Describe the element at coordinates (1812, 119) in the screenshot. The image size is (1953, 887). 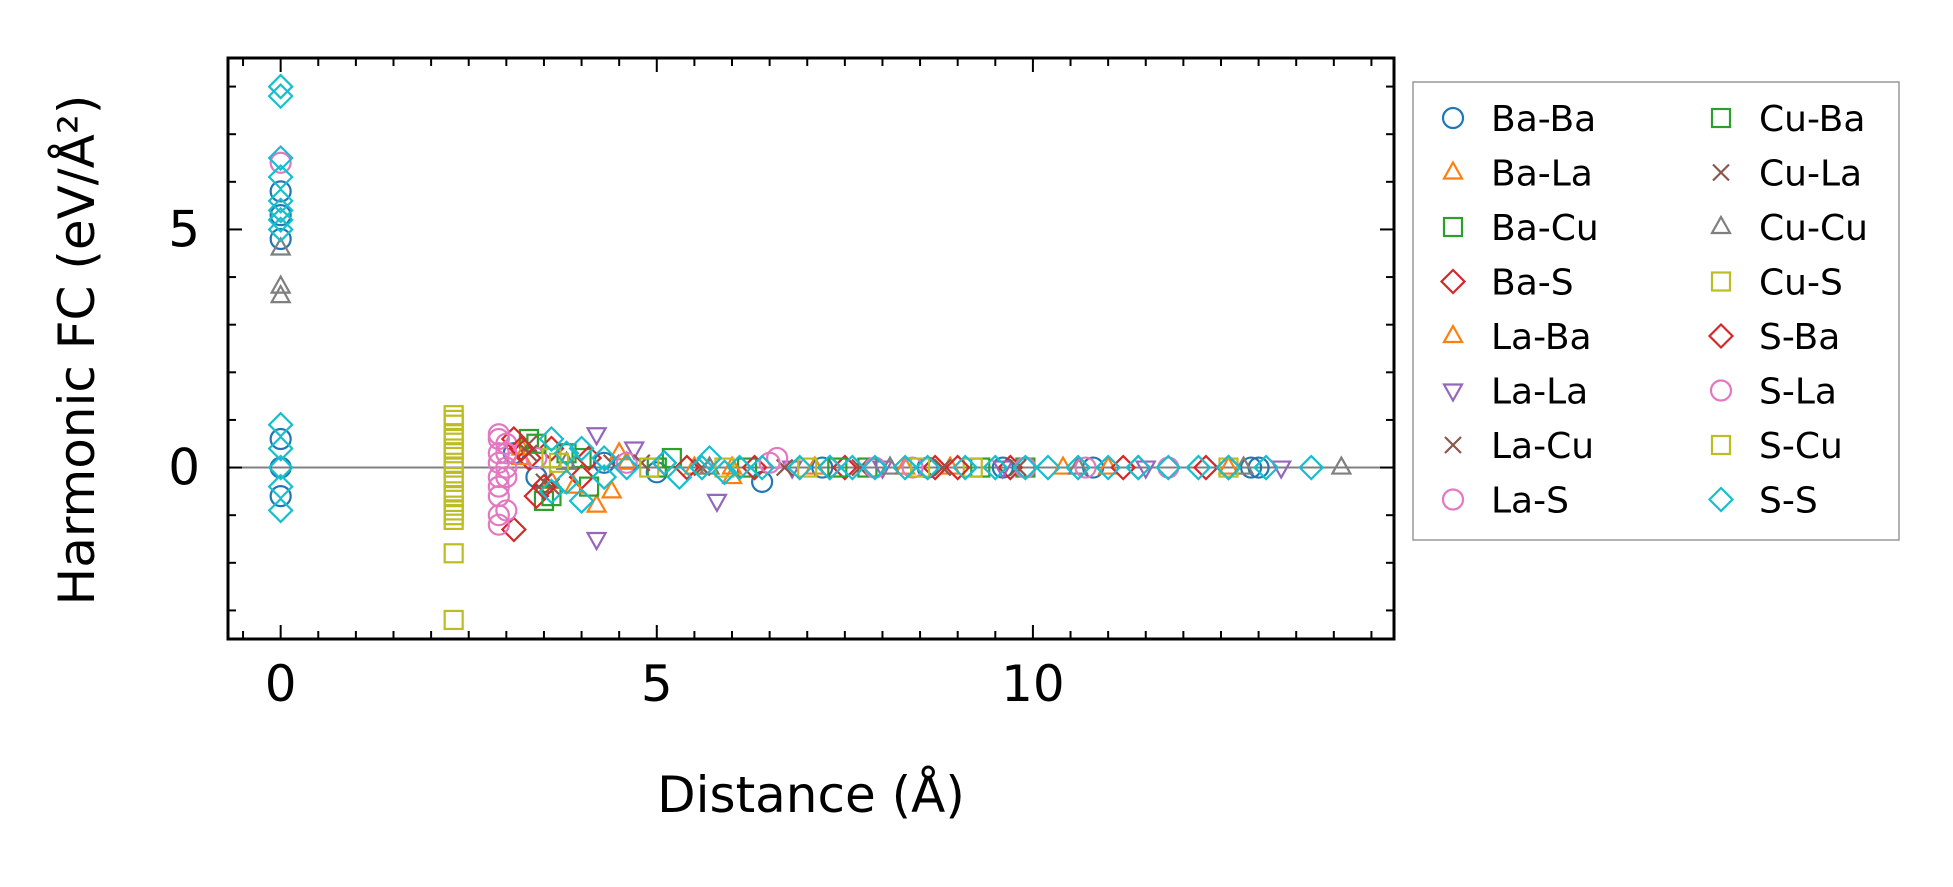
I see `legend-label: Cu-Ba` at that location.